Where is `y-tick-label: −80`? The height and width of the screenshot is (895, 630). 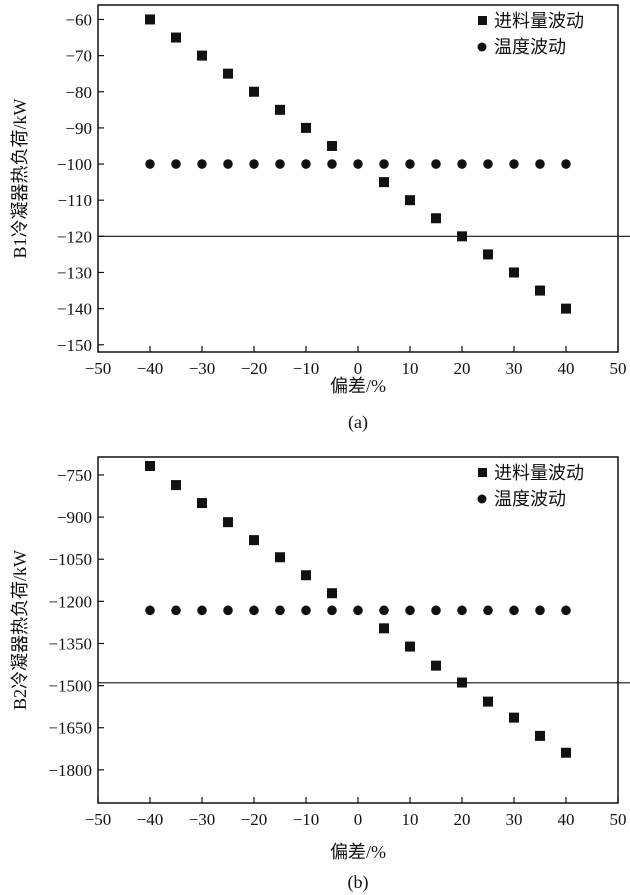
y-tick-label: −80 is located at coordinates (78, 92).